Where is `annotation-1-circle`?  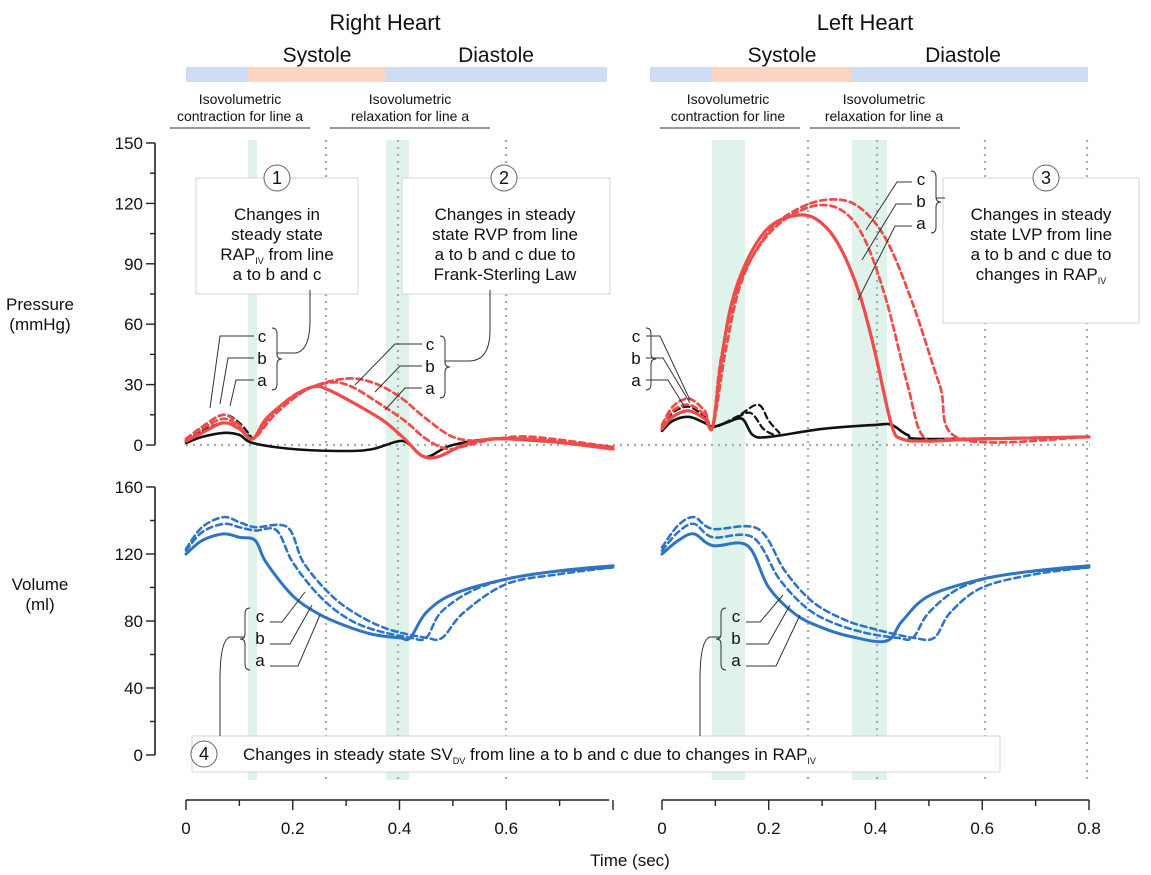 annotation-1-circle is located at coordinates (277, 178).